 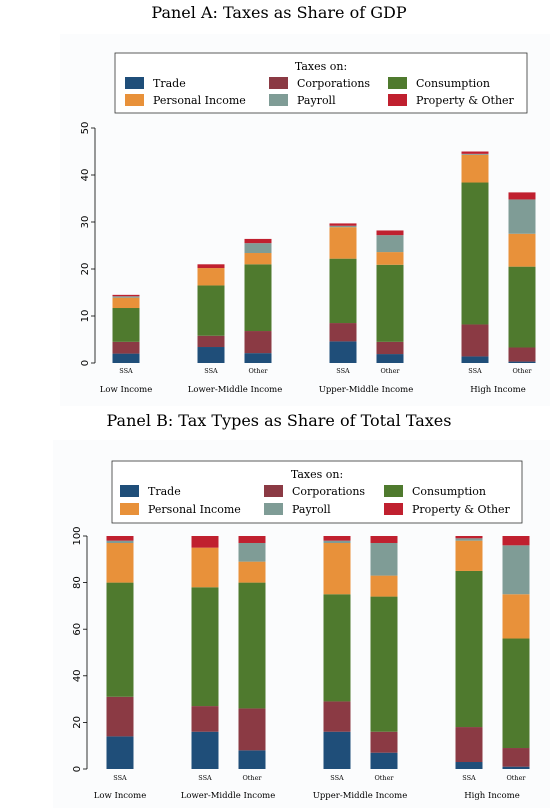 I want to click on panel-b-legend-label-consumption: Consumption, so click(x=449, y=491).